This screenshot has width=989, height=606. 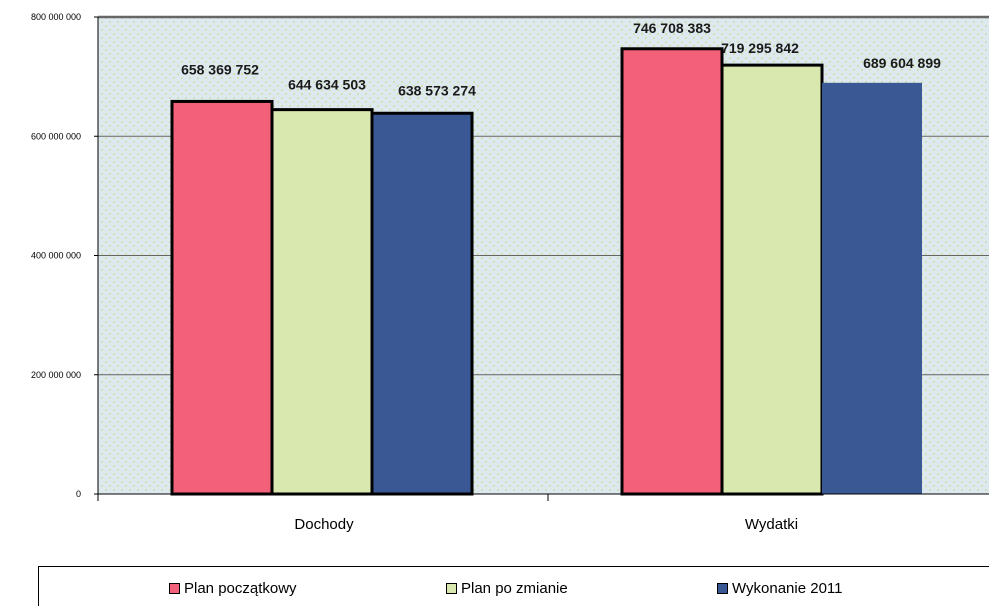 What do you see at coordinates (56, 375) in the screenshot?
I see `y-tick-label: 200 000 000` at bounding box center [56, 375].